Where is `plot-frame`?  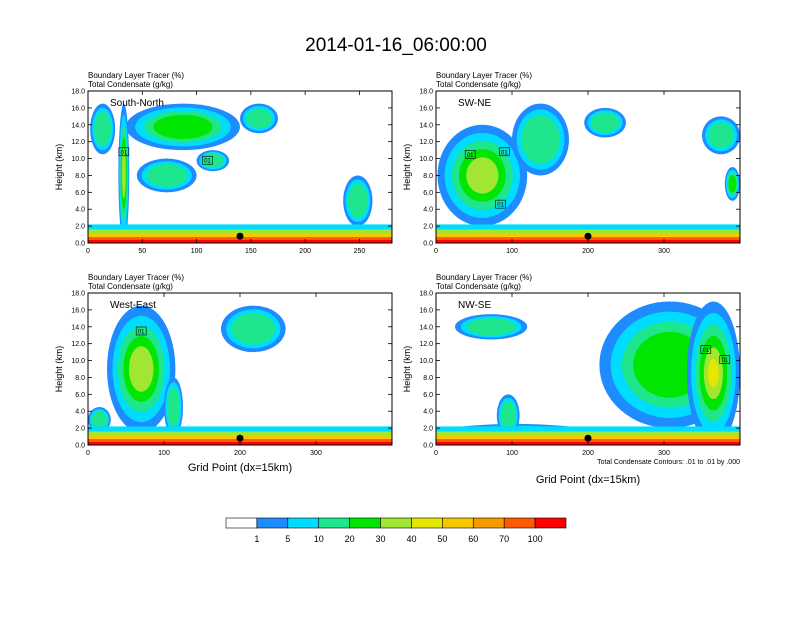 plot-frame is located at coordinates (240, 167).